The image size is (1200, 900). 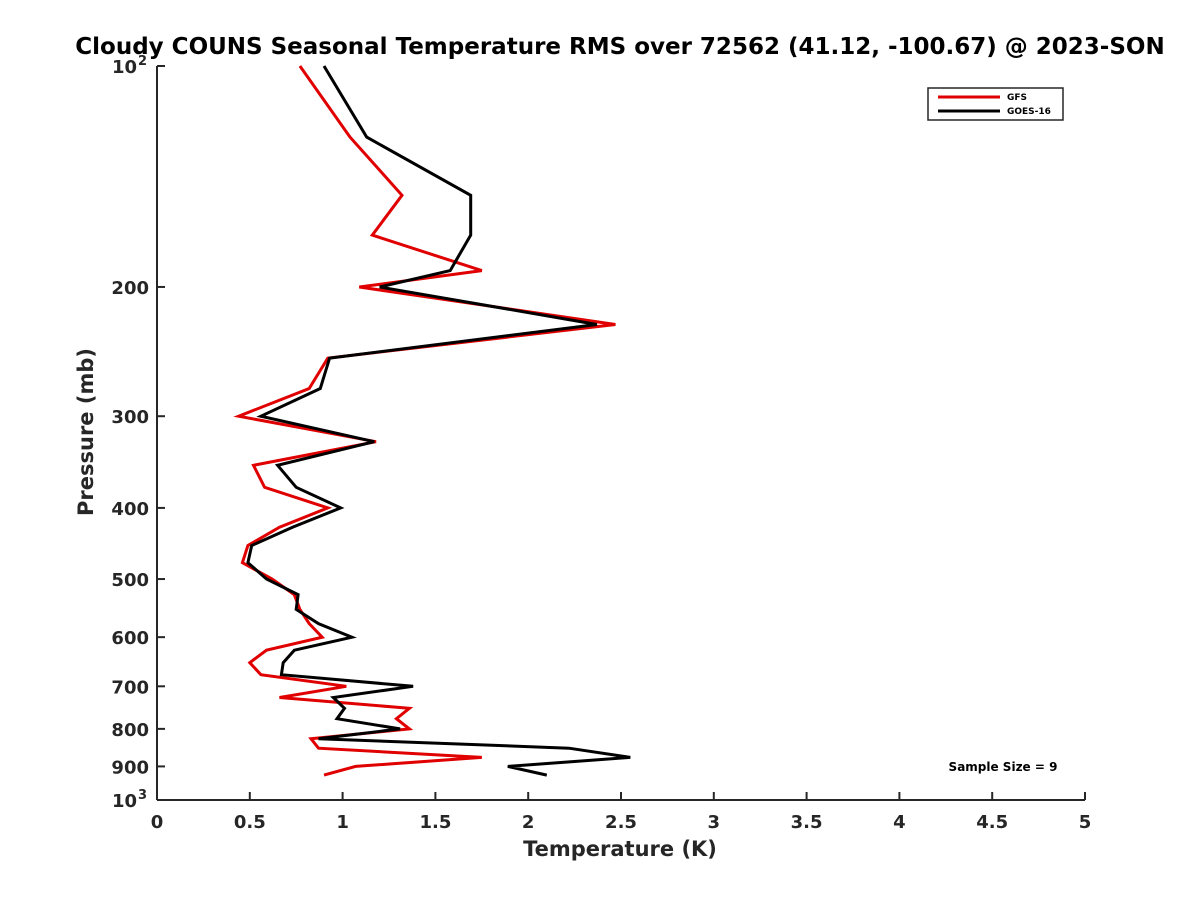 I want to click on x-tick-label: 3.5, so click(x=807, y=822).